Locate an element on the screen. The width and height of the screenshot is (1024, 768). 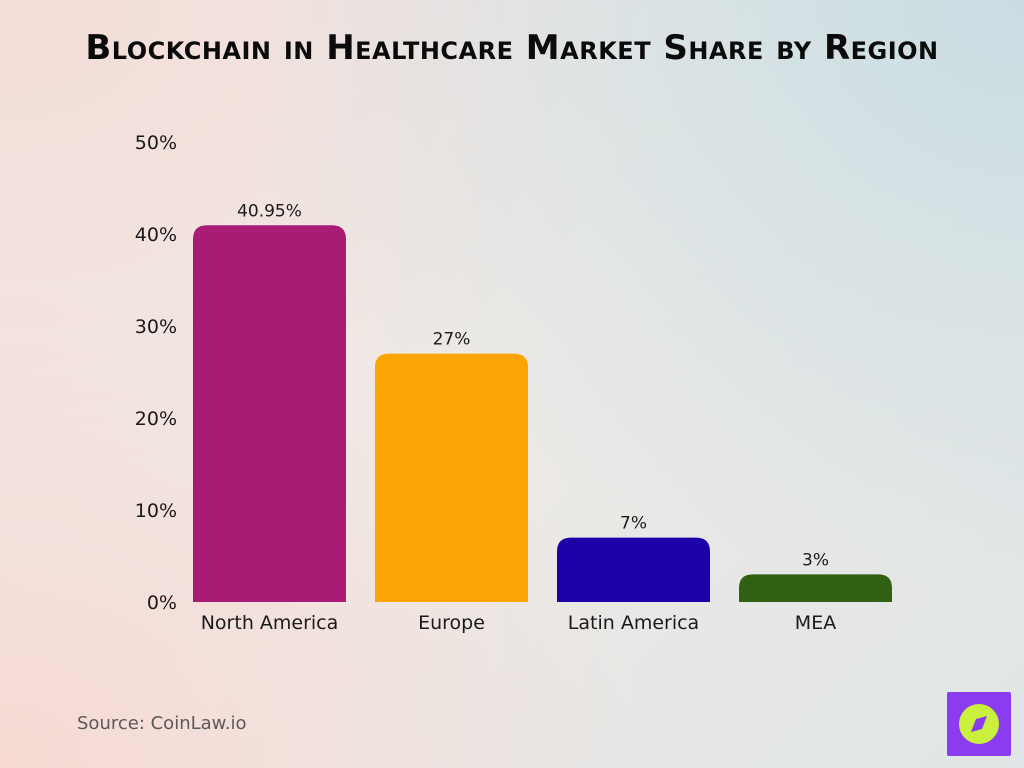
y-tick-label: 10% is located at coordinates (156, 511).